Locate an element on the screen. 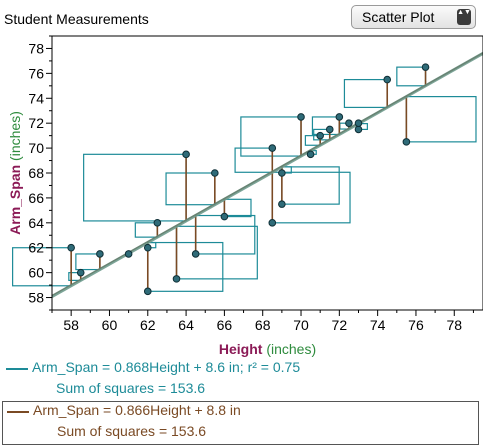 This screenshot has height=448, width=483. plot-type-select: Scatter Plot ▲▼ is located at coordinates (413, 17).